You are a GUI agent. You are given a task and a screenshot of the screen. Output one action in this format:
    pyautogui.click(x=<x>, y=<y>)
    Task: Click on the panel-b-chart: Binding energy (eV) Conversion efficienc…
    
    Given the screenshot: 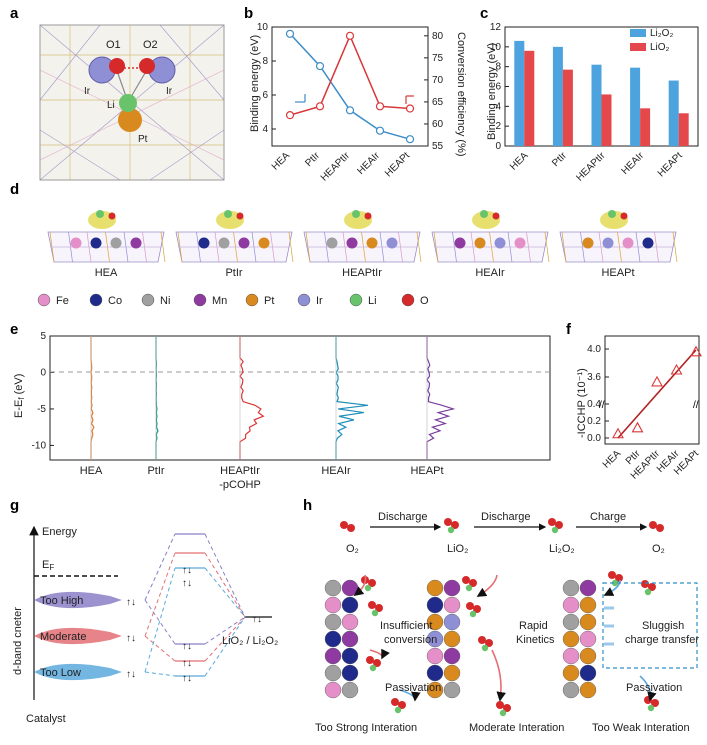 What is the action you would take?
    pyautogui.click(x=358, y=103)
    